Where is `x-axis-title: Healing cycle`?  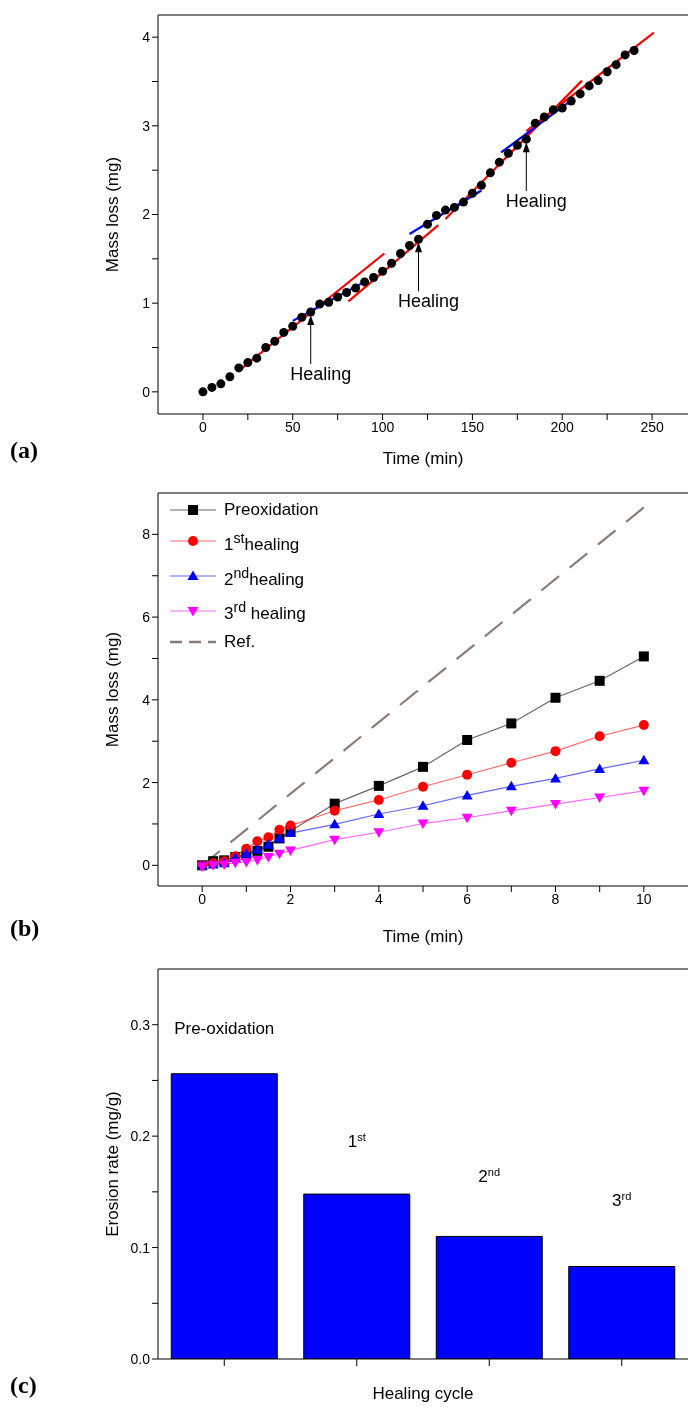
x-axis-title: Healing cycle is located at coordinates (423, 1393).